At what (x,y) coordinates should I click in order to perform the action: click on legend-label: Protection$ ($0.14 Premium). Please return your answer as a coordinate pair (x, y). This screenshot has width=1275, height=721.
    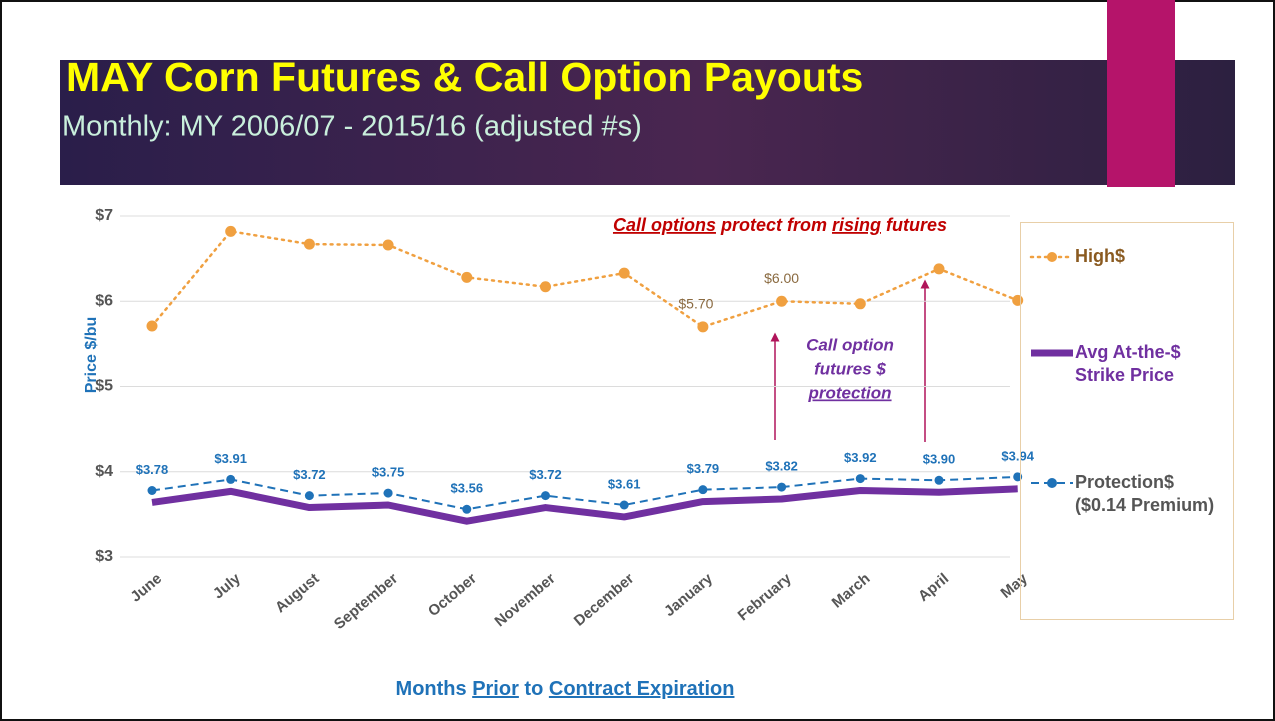
    Looking at the image, I should click on (1145, 493).